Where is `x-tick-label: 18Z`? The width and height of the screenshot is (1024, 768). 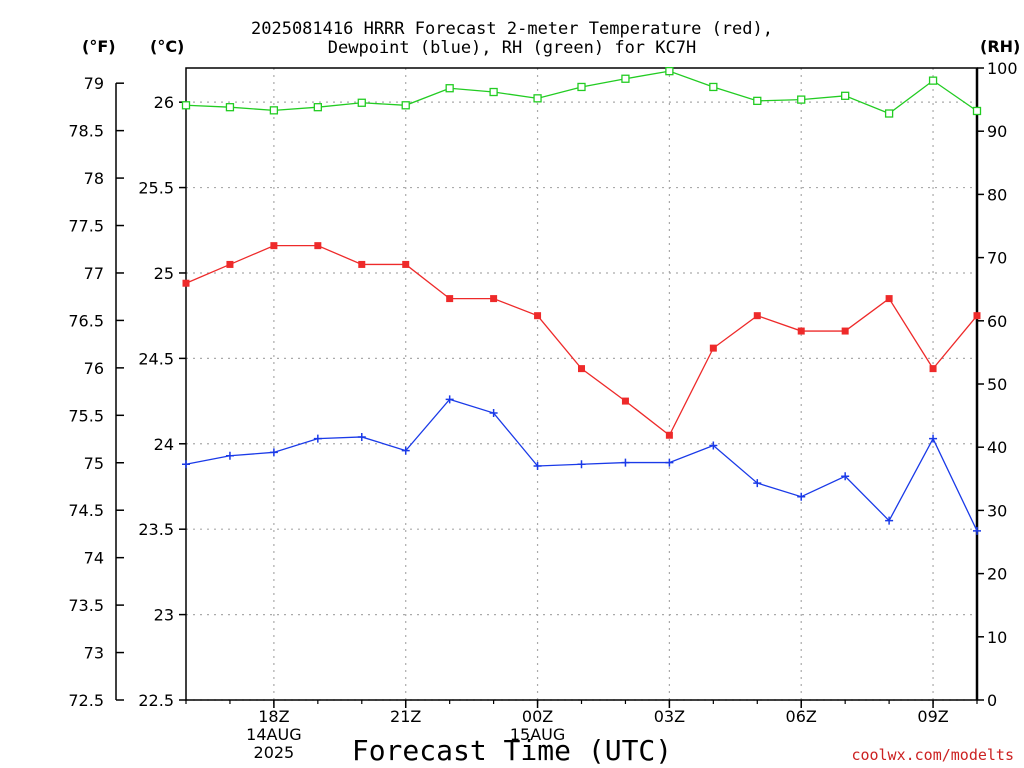
x-tick-label: 18Z is located at coordinates (273, 716).